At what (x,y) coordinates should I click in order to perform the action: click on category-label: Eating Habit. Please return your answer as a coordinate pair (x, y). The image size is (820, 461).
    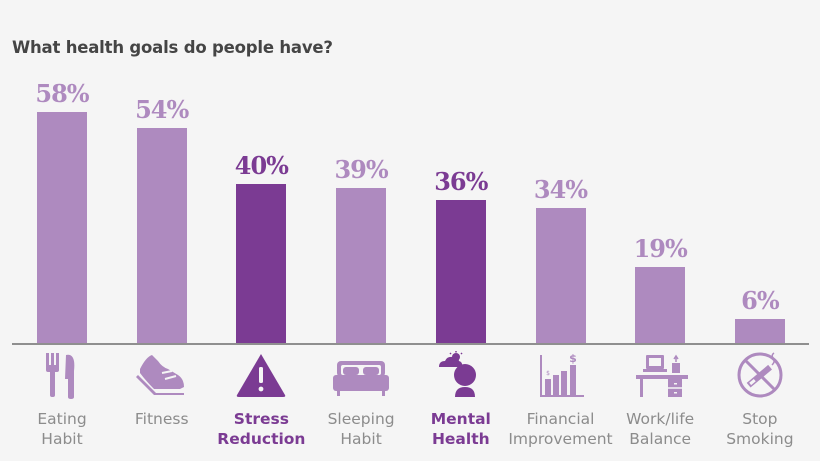
    Looking at the image, I should click on (62, 429).